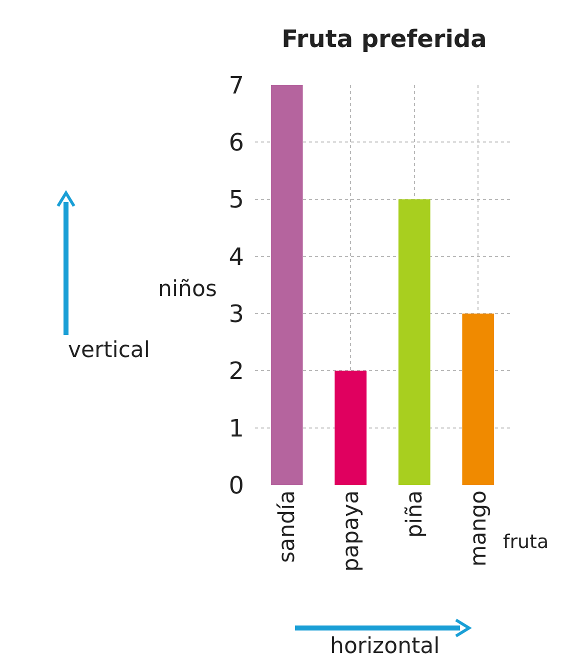 This screenshot has height=669, width=565. Describe the element at coordinates (385, 646) in the screenshot. I see `text: horizontal` at that location.